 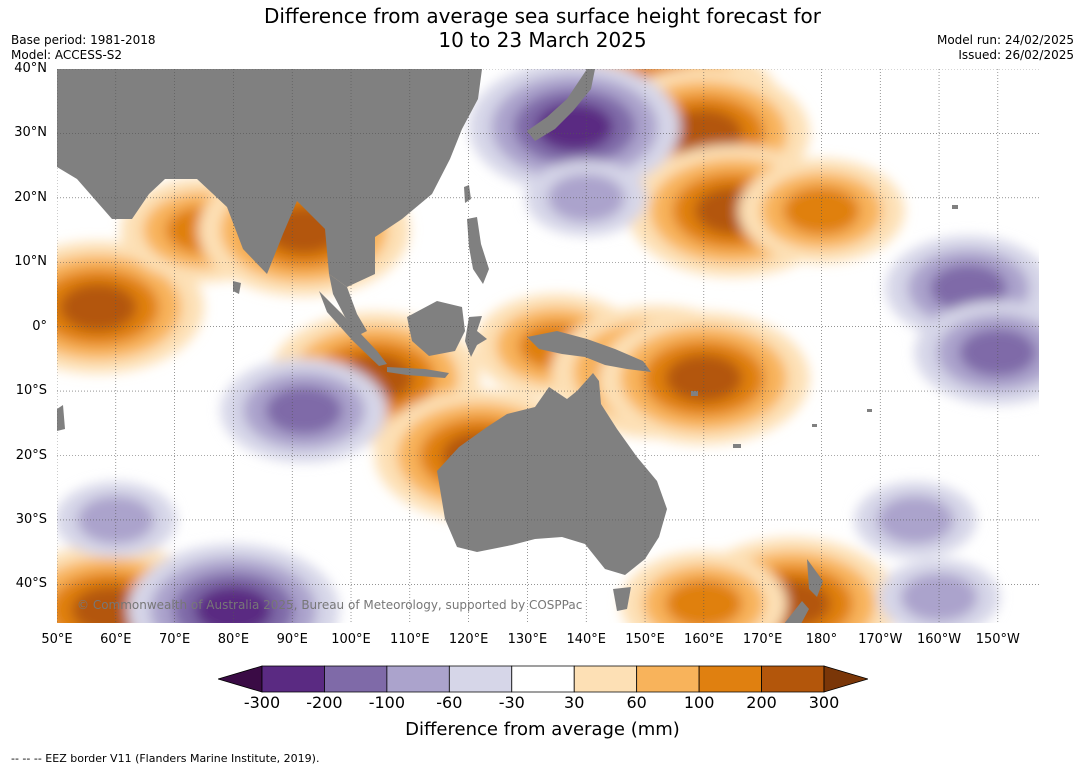 I want to click on sumatra-landmass, so click(x=353, y=328).